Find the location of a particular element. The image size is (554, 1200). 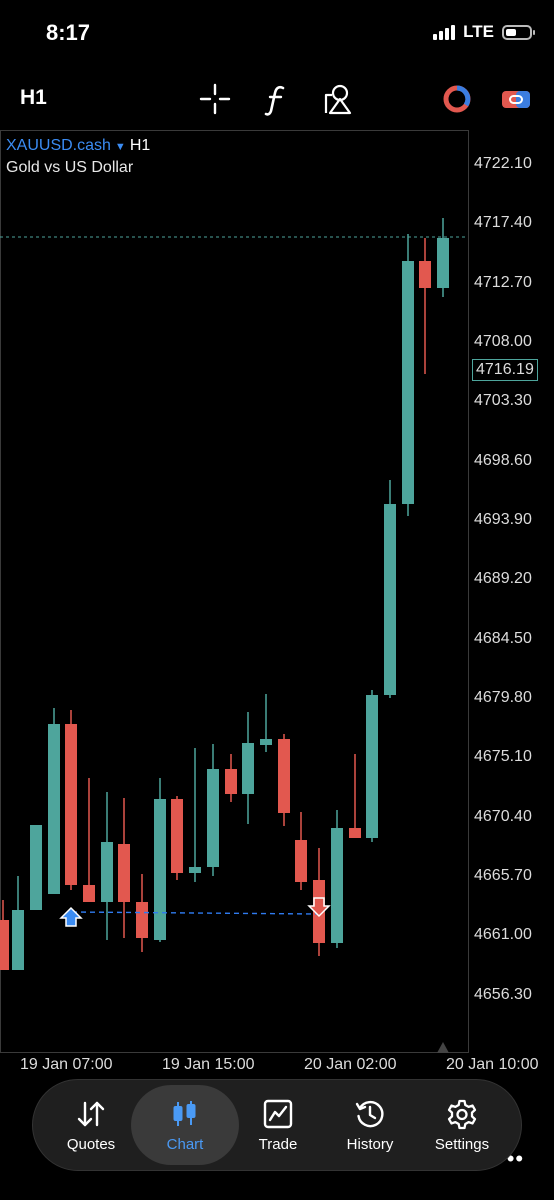

tab-settings: Settings is located at coordinates (462, 1125).